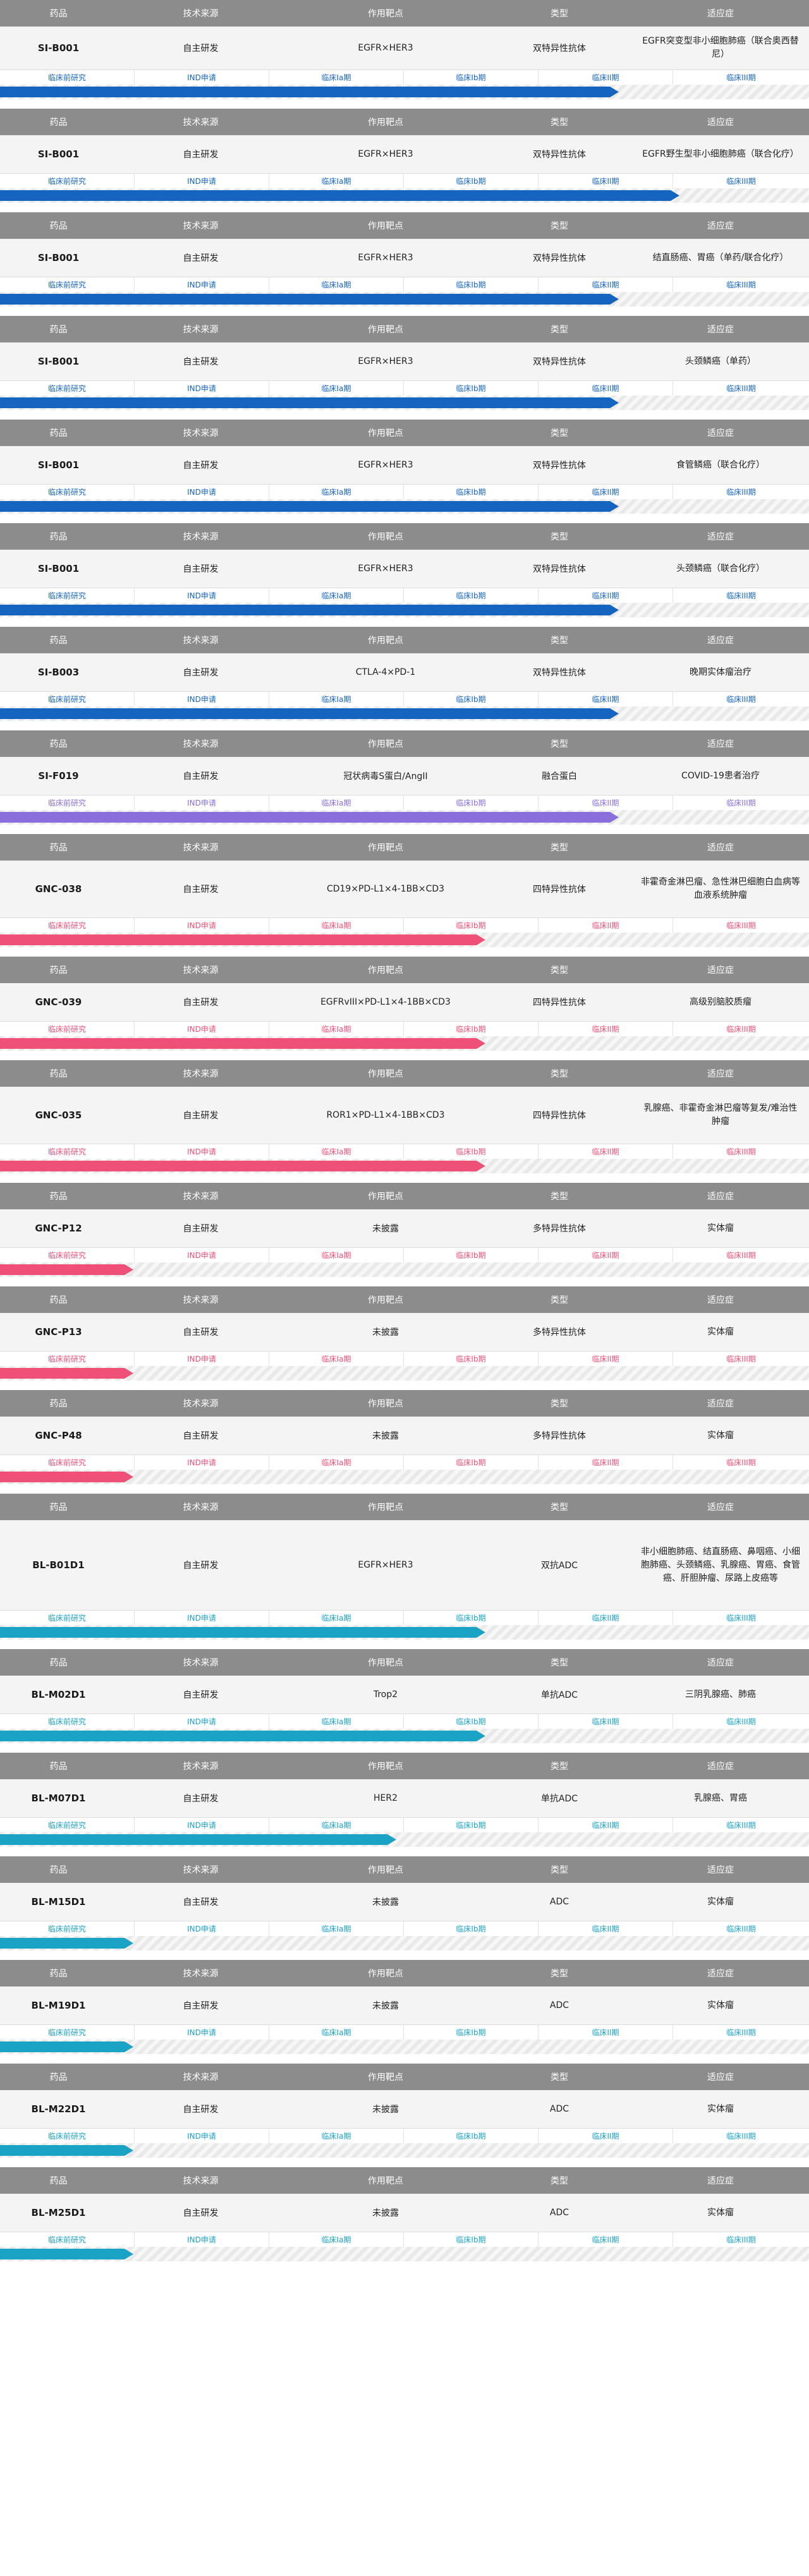  I want to click on cell-drug: BL-M19D1, so click(59, 2005).